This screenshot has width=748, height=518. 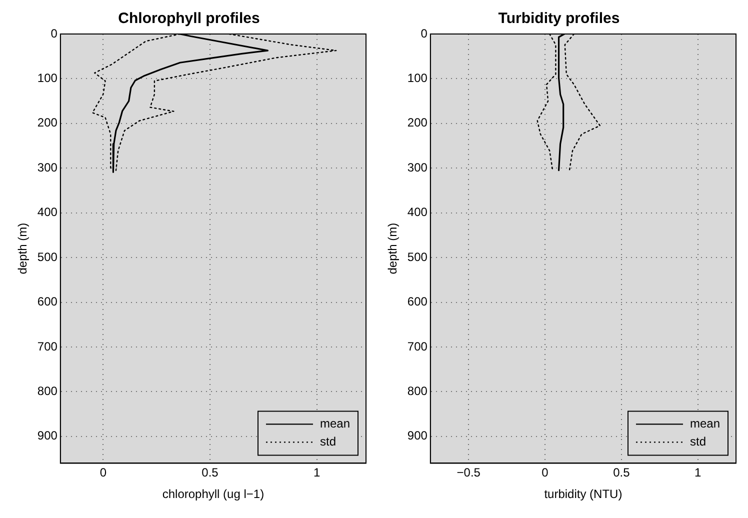 I want to click on x-axis-title: turbidity (NTU), so click(x=583, y=494).